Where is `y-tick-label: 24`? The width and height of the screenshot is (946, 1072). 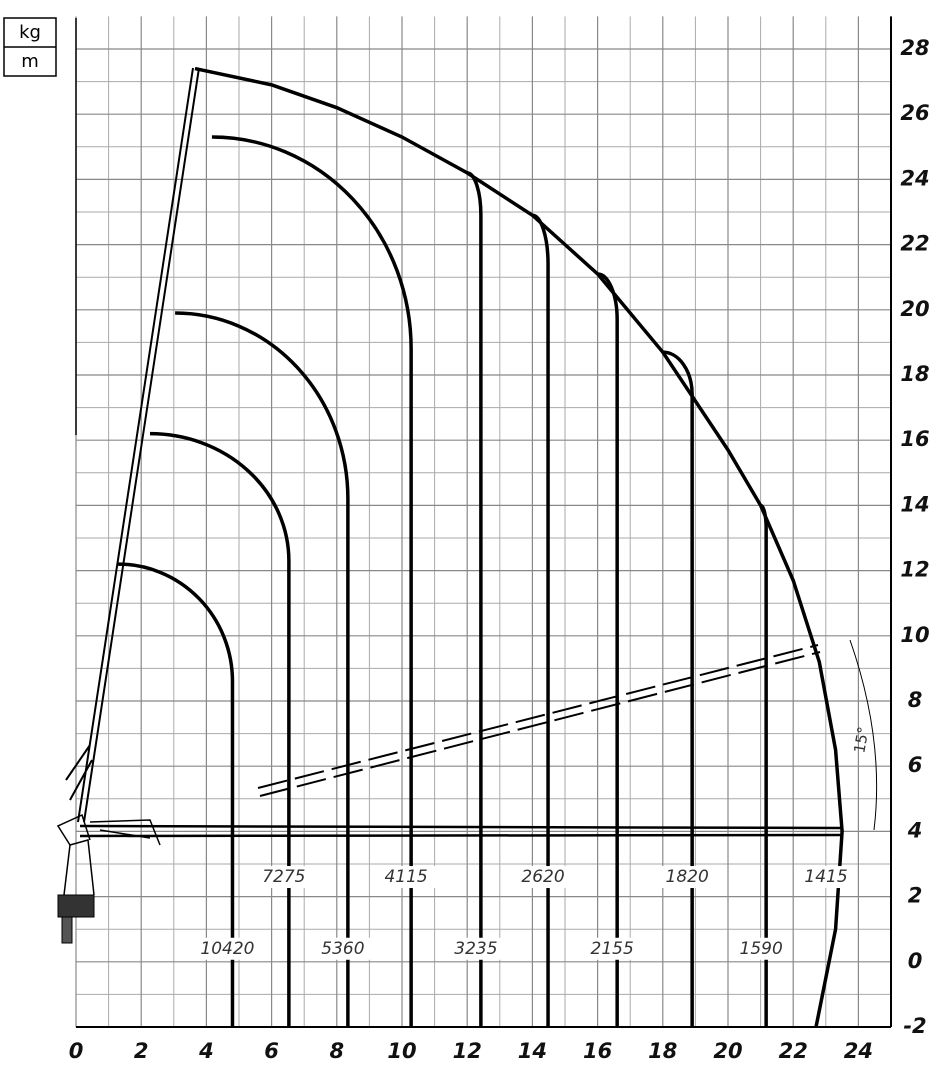 y-tick-label: 24 is located at coordinates (914, 178).